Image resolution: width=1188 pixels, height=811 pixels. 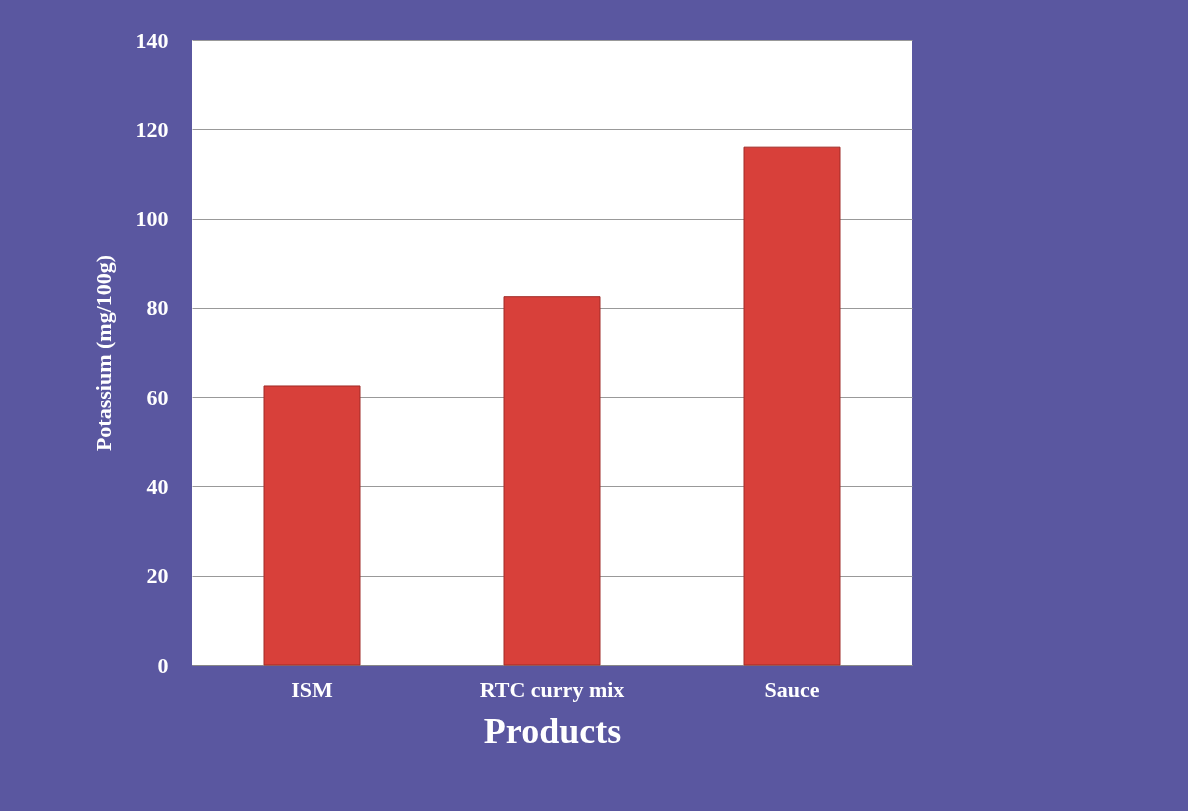 I want to click on y-tick-label: 140, so click(x=152, y=40).